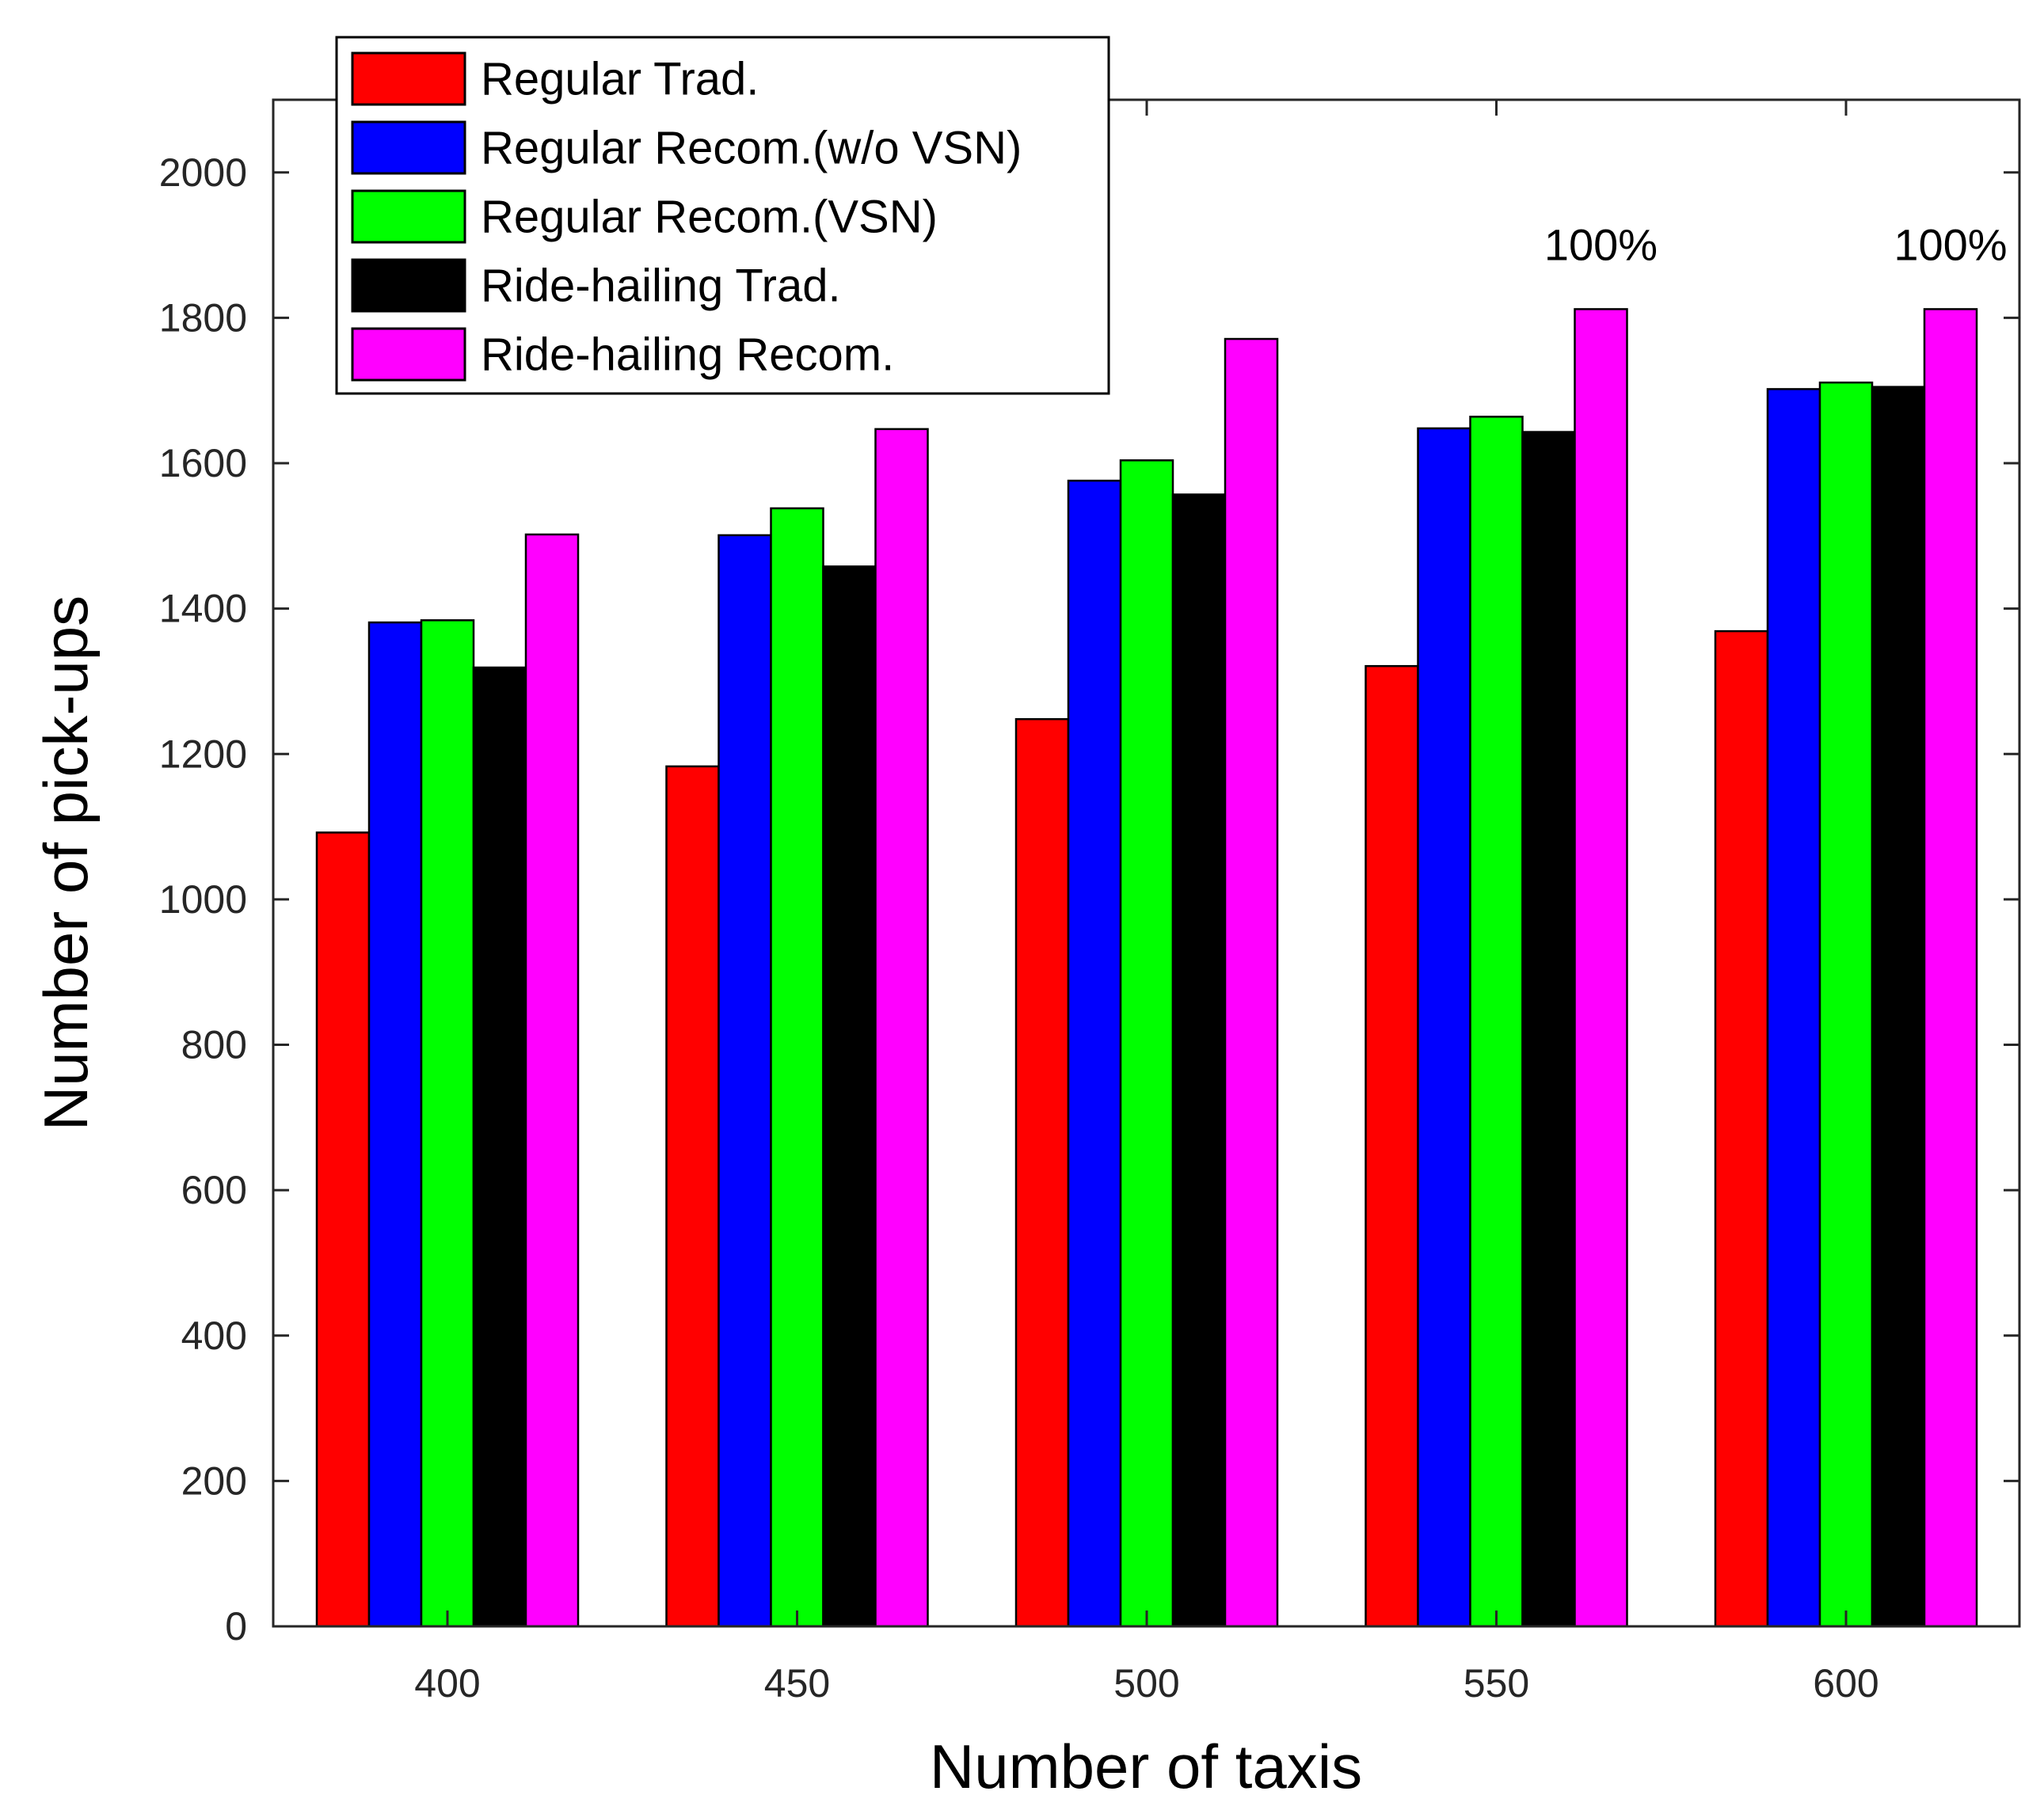 The height and width of the screenshot is (1814, 2044). What do you see at coordinates (203, 754) in the screenshot?
I see `y-tick-label: 1200` at bounding box center [203, 754].